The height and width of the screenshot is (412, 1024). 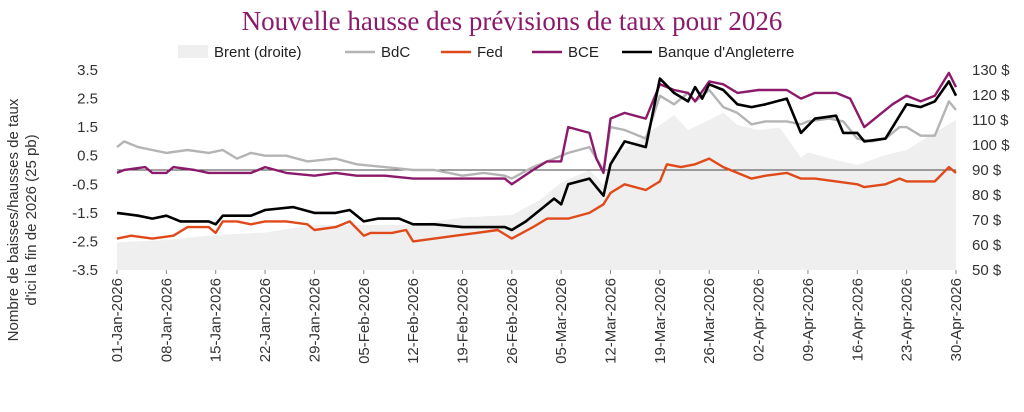 I want to click on y-axis-right-ticks: 130 $ 120 $ 110 $ 100 $ 90 $ 80 $ 70 $ 60 $ 50 $, so click(x=991, y=170).